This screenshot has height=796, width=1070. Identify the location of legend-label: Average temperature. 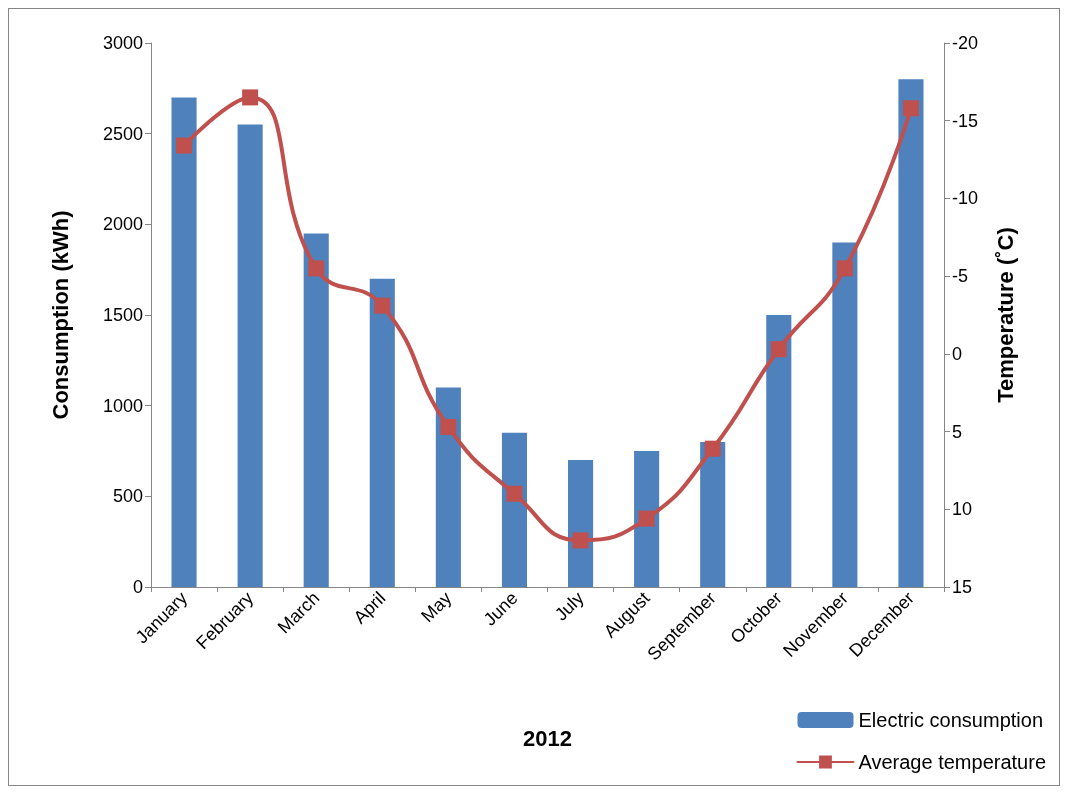
(952, 762).